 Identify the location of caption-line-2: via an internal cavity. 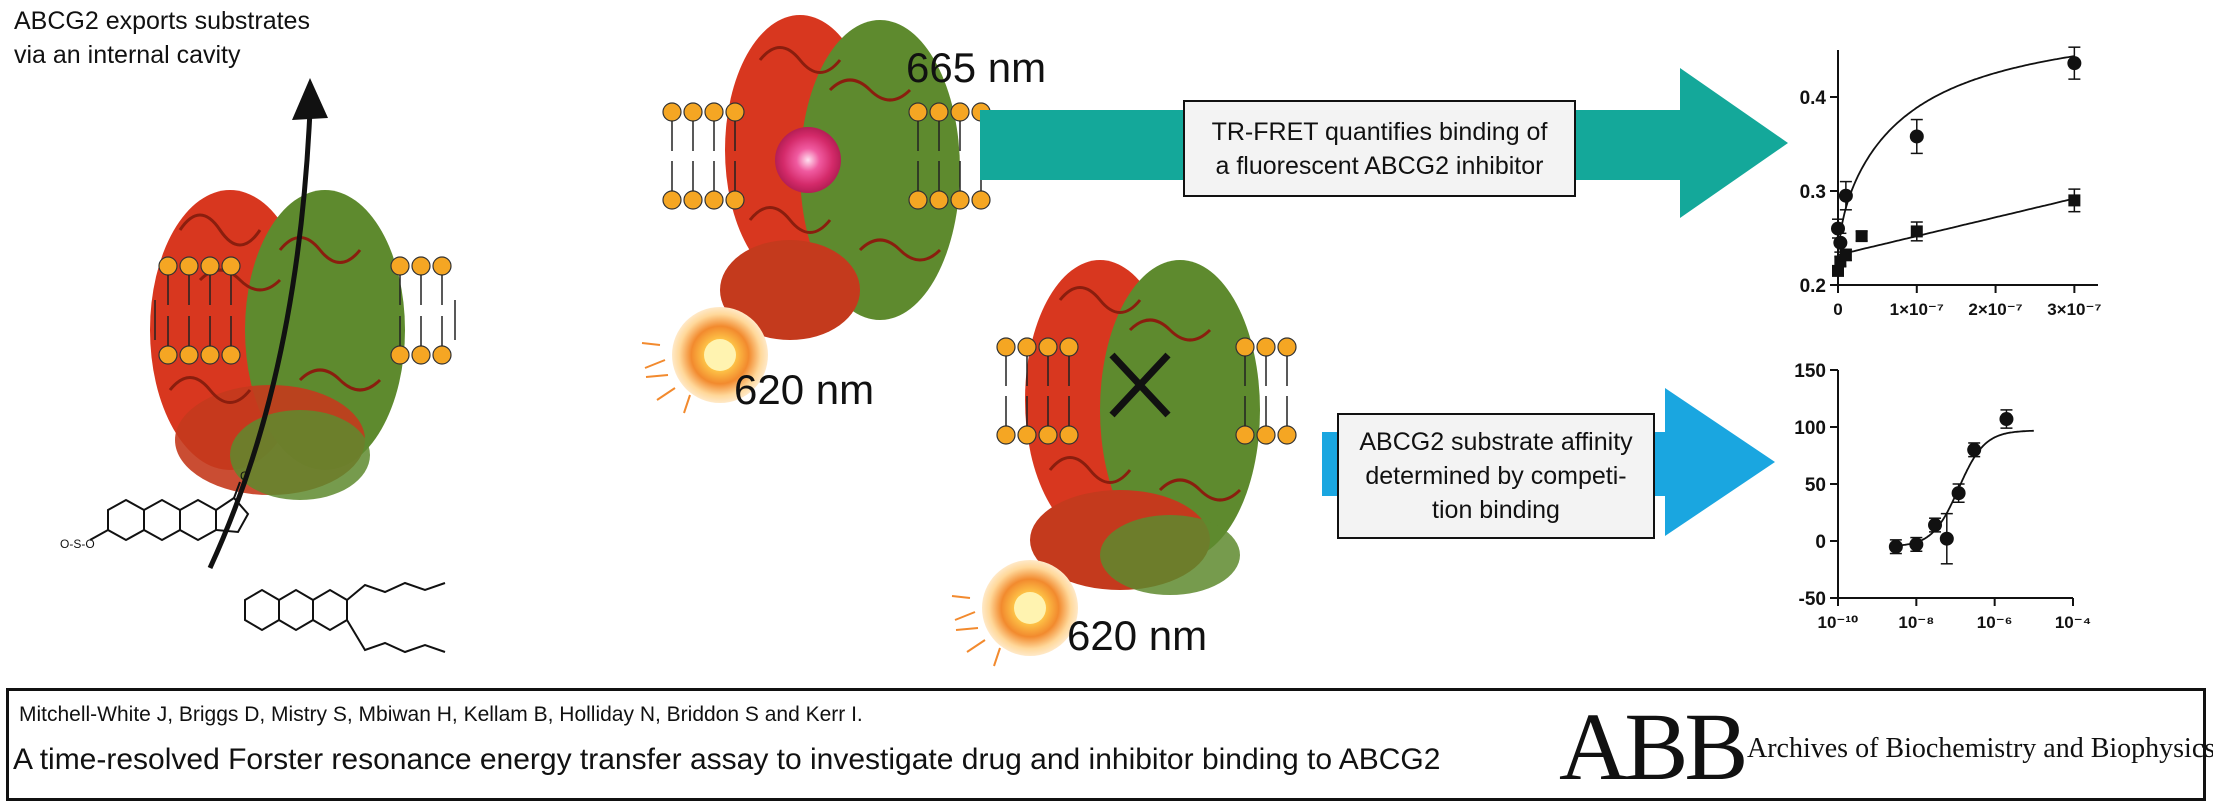
(127, 55).